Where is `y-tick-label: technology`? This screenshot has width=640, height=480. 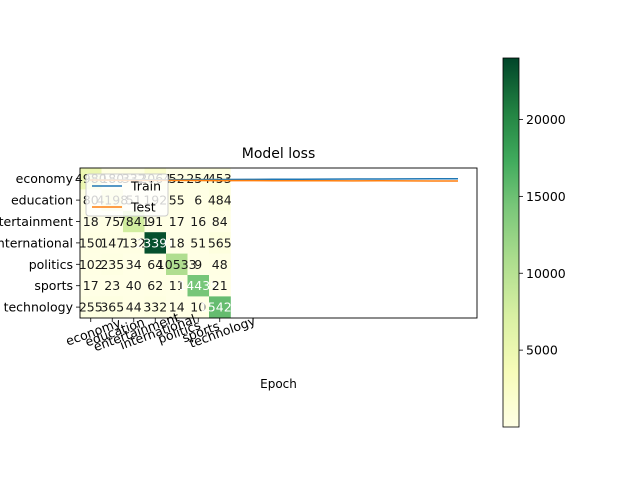
y-tick-label: technology is located at coordinates (39, 307).